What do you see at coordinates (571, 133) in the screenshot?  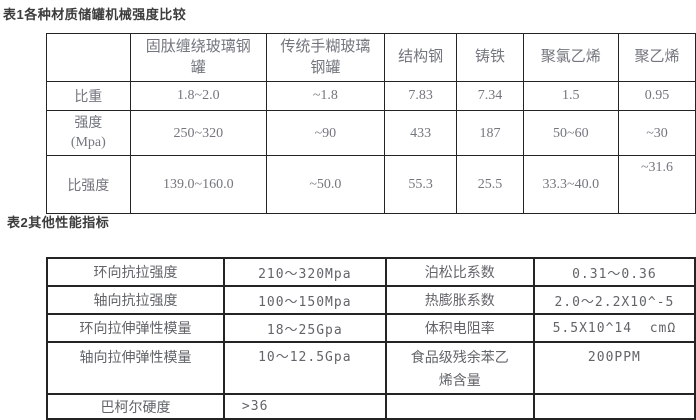 I see `value-cell: 50~60` at bounding box center [571, 133].